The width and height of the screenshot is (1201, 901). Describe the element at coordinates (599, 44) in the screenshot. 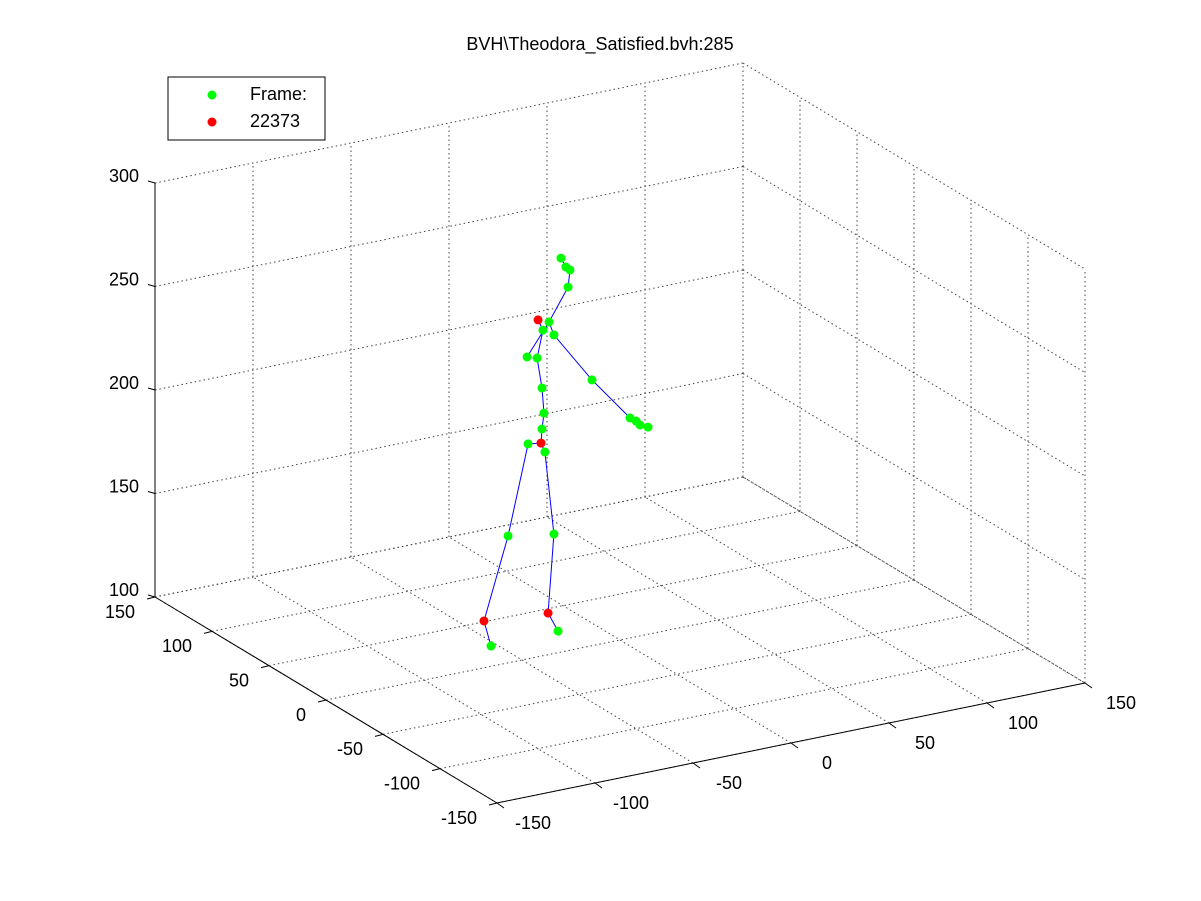

I see `chart-title: BVH\Theodora_Satisfied.bvh:285` at that location.